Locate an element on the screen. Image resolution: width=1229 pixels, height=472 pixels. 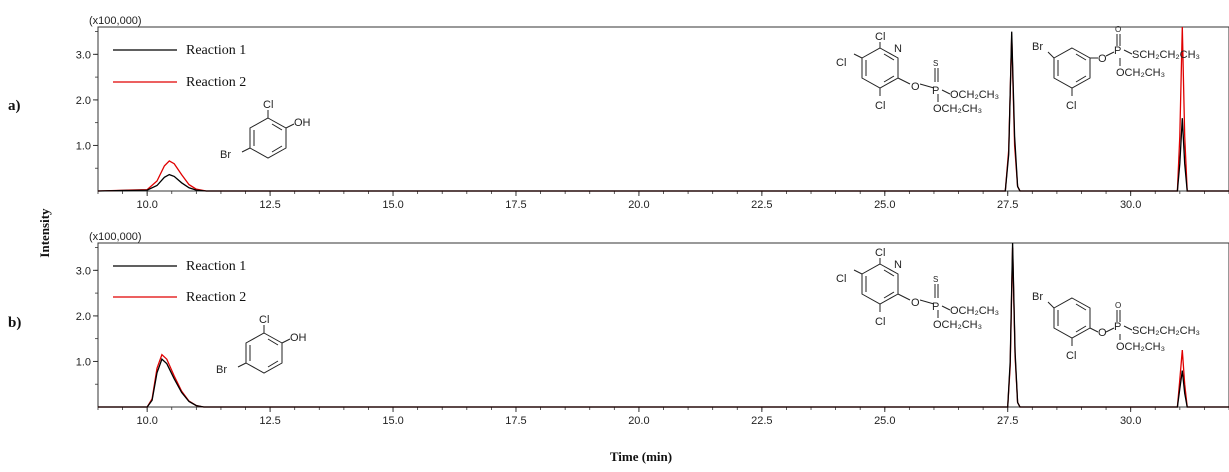
structure-chlorpyrifos-a: Cl Cl N Cl O P S OCH₂CH₃ OCH₂CH₃ is located at coordinates (917, 73).